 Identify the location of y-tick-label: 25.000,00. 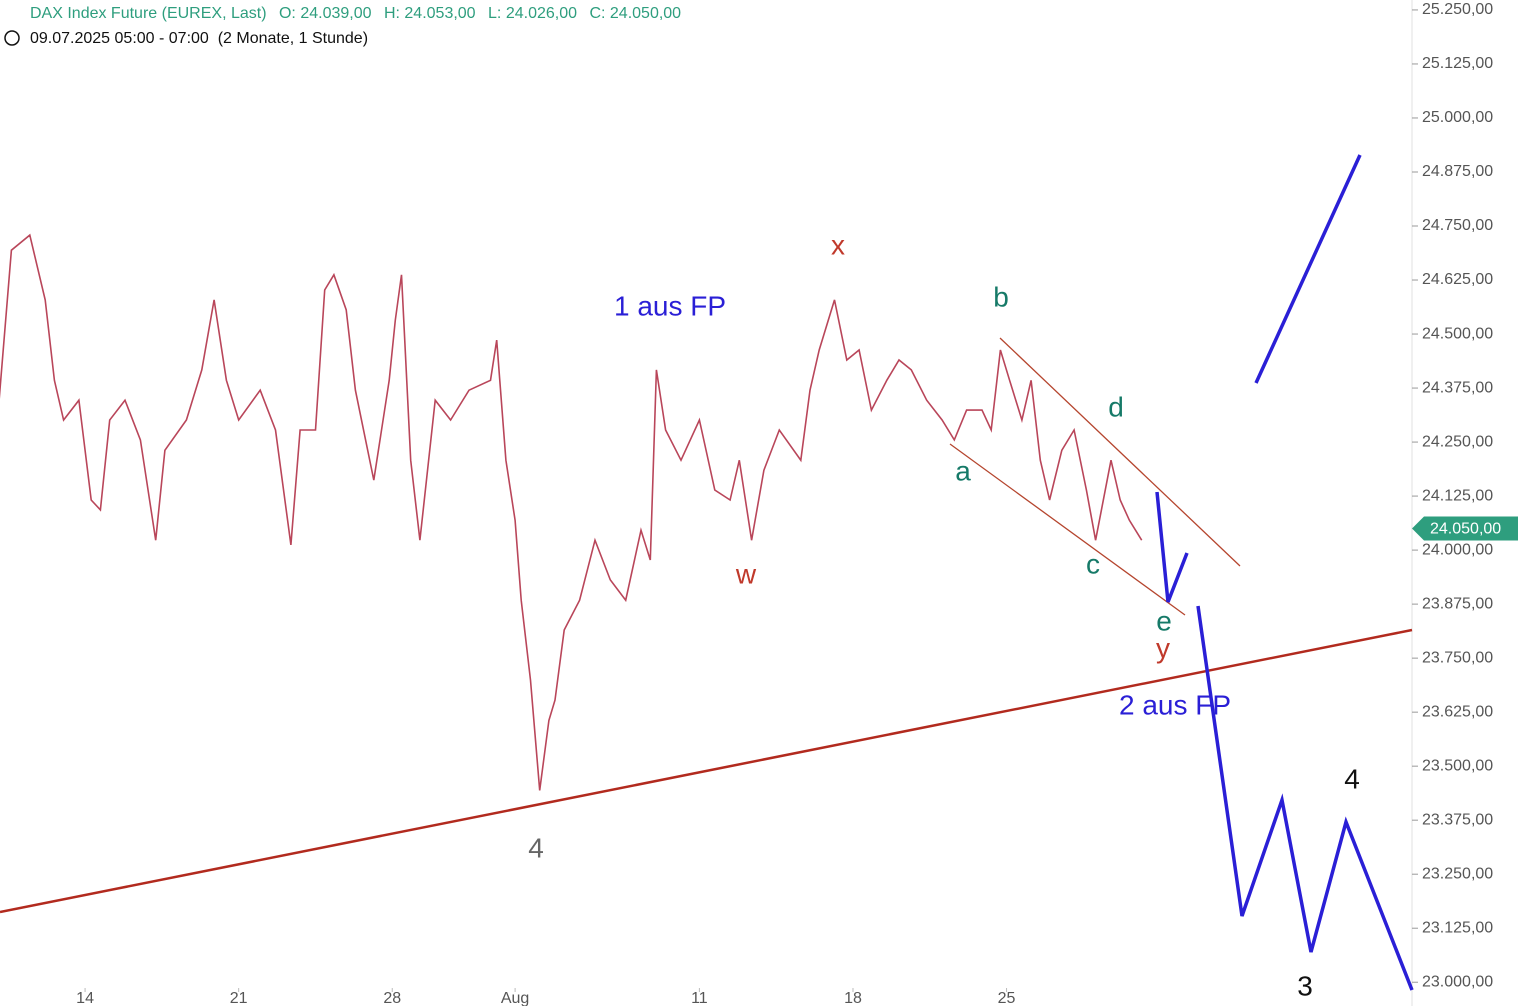
(1457, 117).